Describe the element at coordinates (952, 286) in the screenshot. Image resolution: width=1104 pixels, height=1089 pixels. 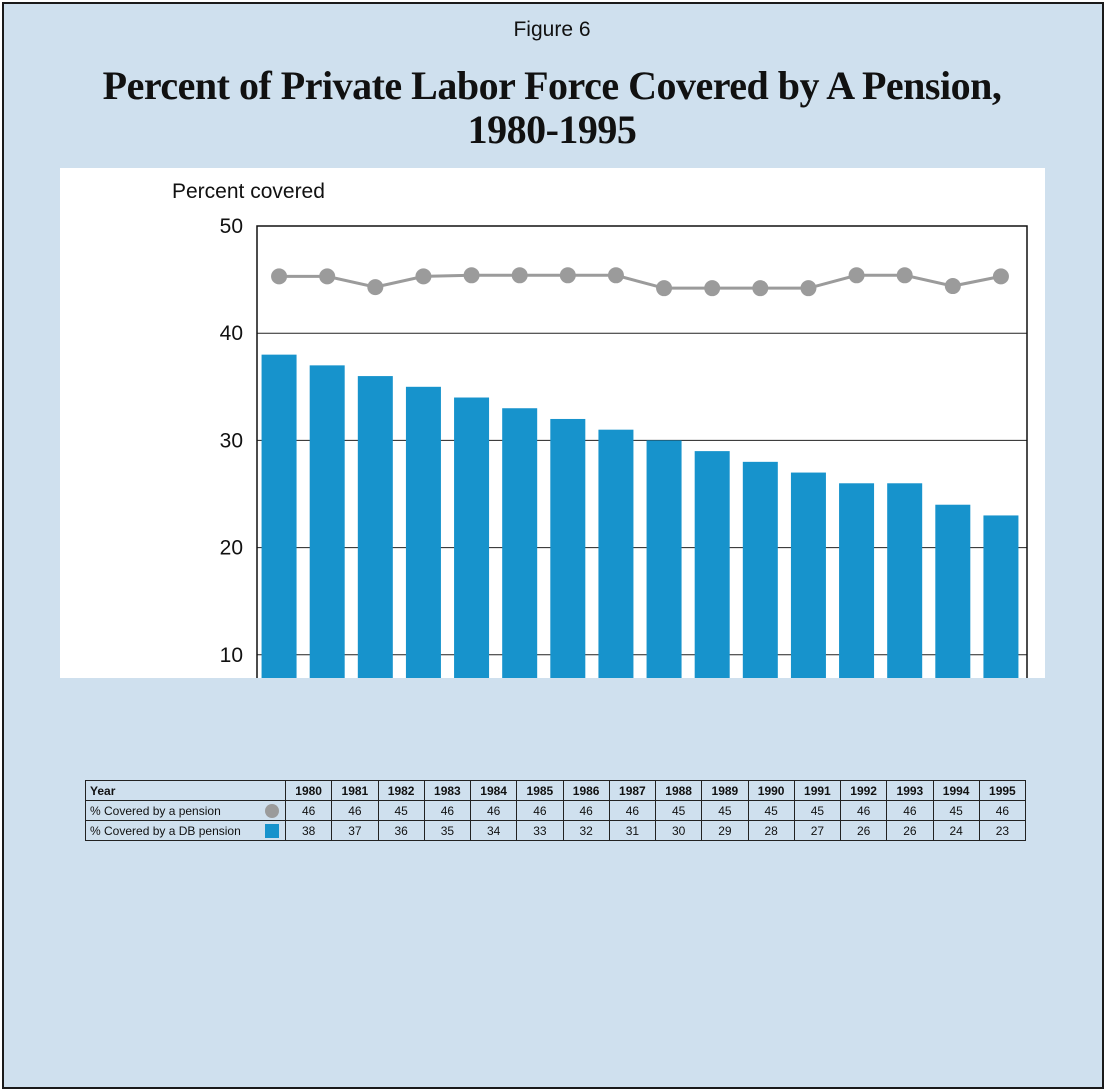
I see `pension-point-1994` at that location.